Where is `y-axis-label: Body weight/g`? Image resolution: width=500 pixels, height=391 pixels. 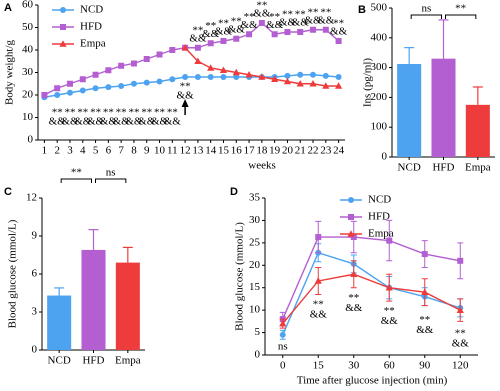
y-axis-label: Body weight/g is located at coordinates (10, 72).